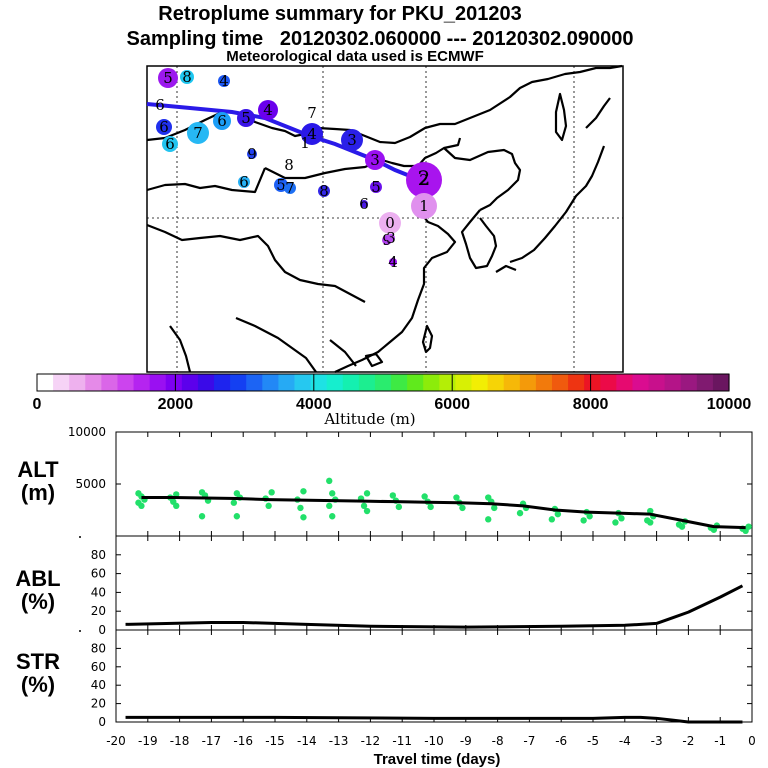  I want to click on alt-chart: 5000 10000, so click(410, 480).